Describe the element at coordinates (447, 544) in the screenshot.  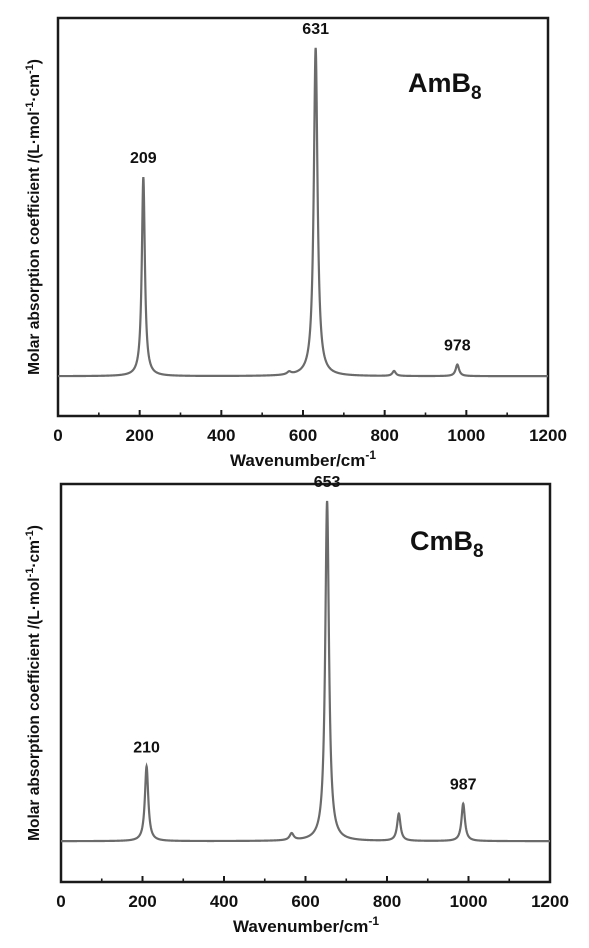
I see `chart-title: CmB8` at that location.